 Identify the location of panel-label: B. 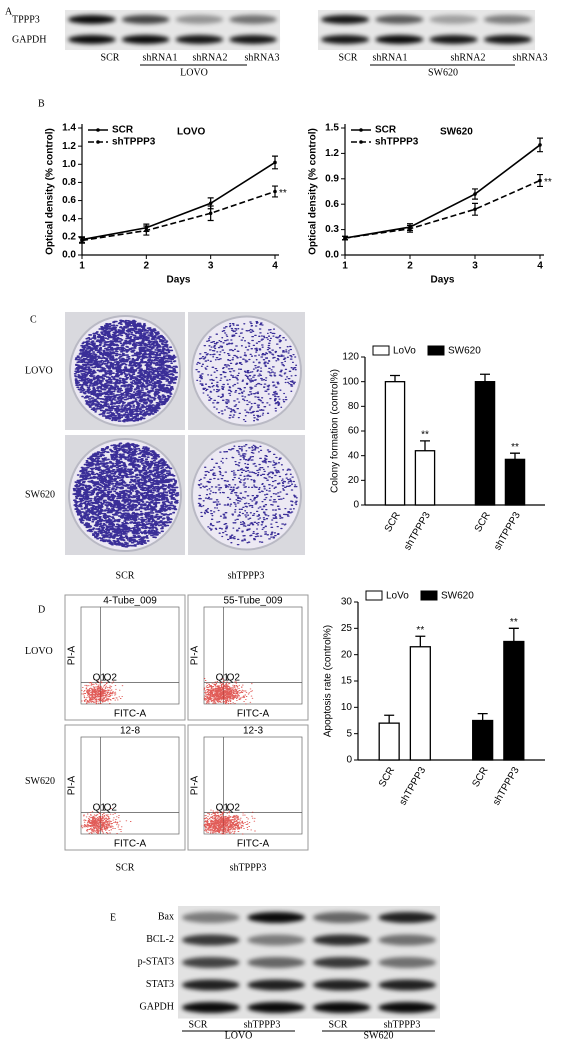
(41, 103).